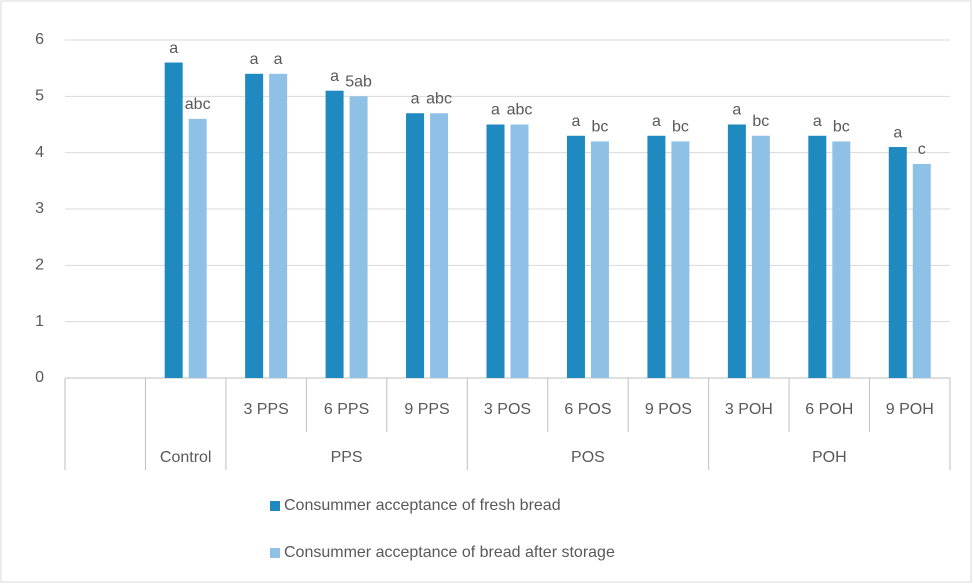 This screenshot has height=584, width=973. Describe the element at coordinates (668, 409) in the screenshot. I see `x-tick-label: 9 POS` at that location.